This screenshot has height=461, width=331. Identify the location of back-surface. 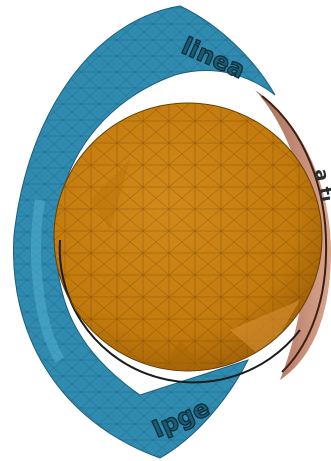
(293, 235).